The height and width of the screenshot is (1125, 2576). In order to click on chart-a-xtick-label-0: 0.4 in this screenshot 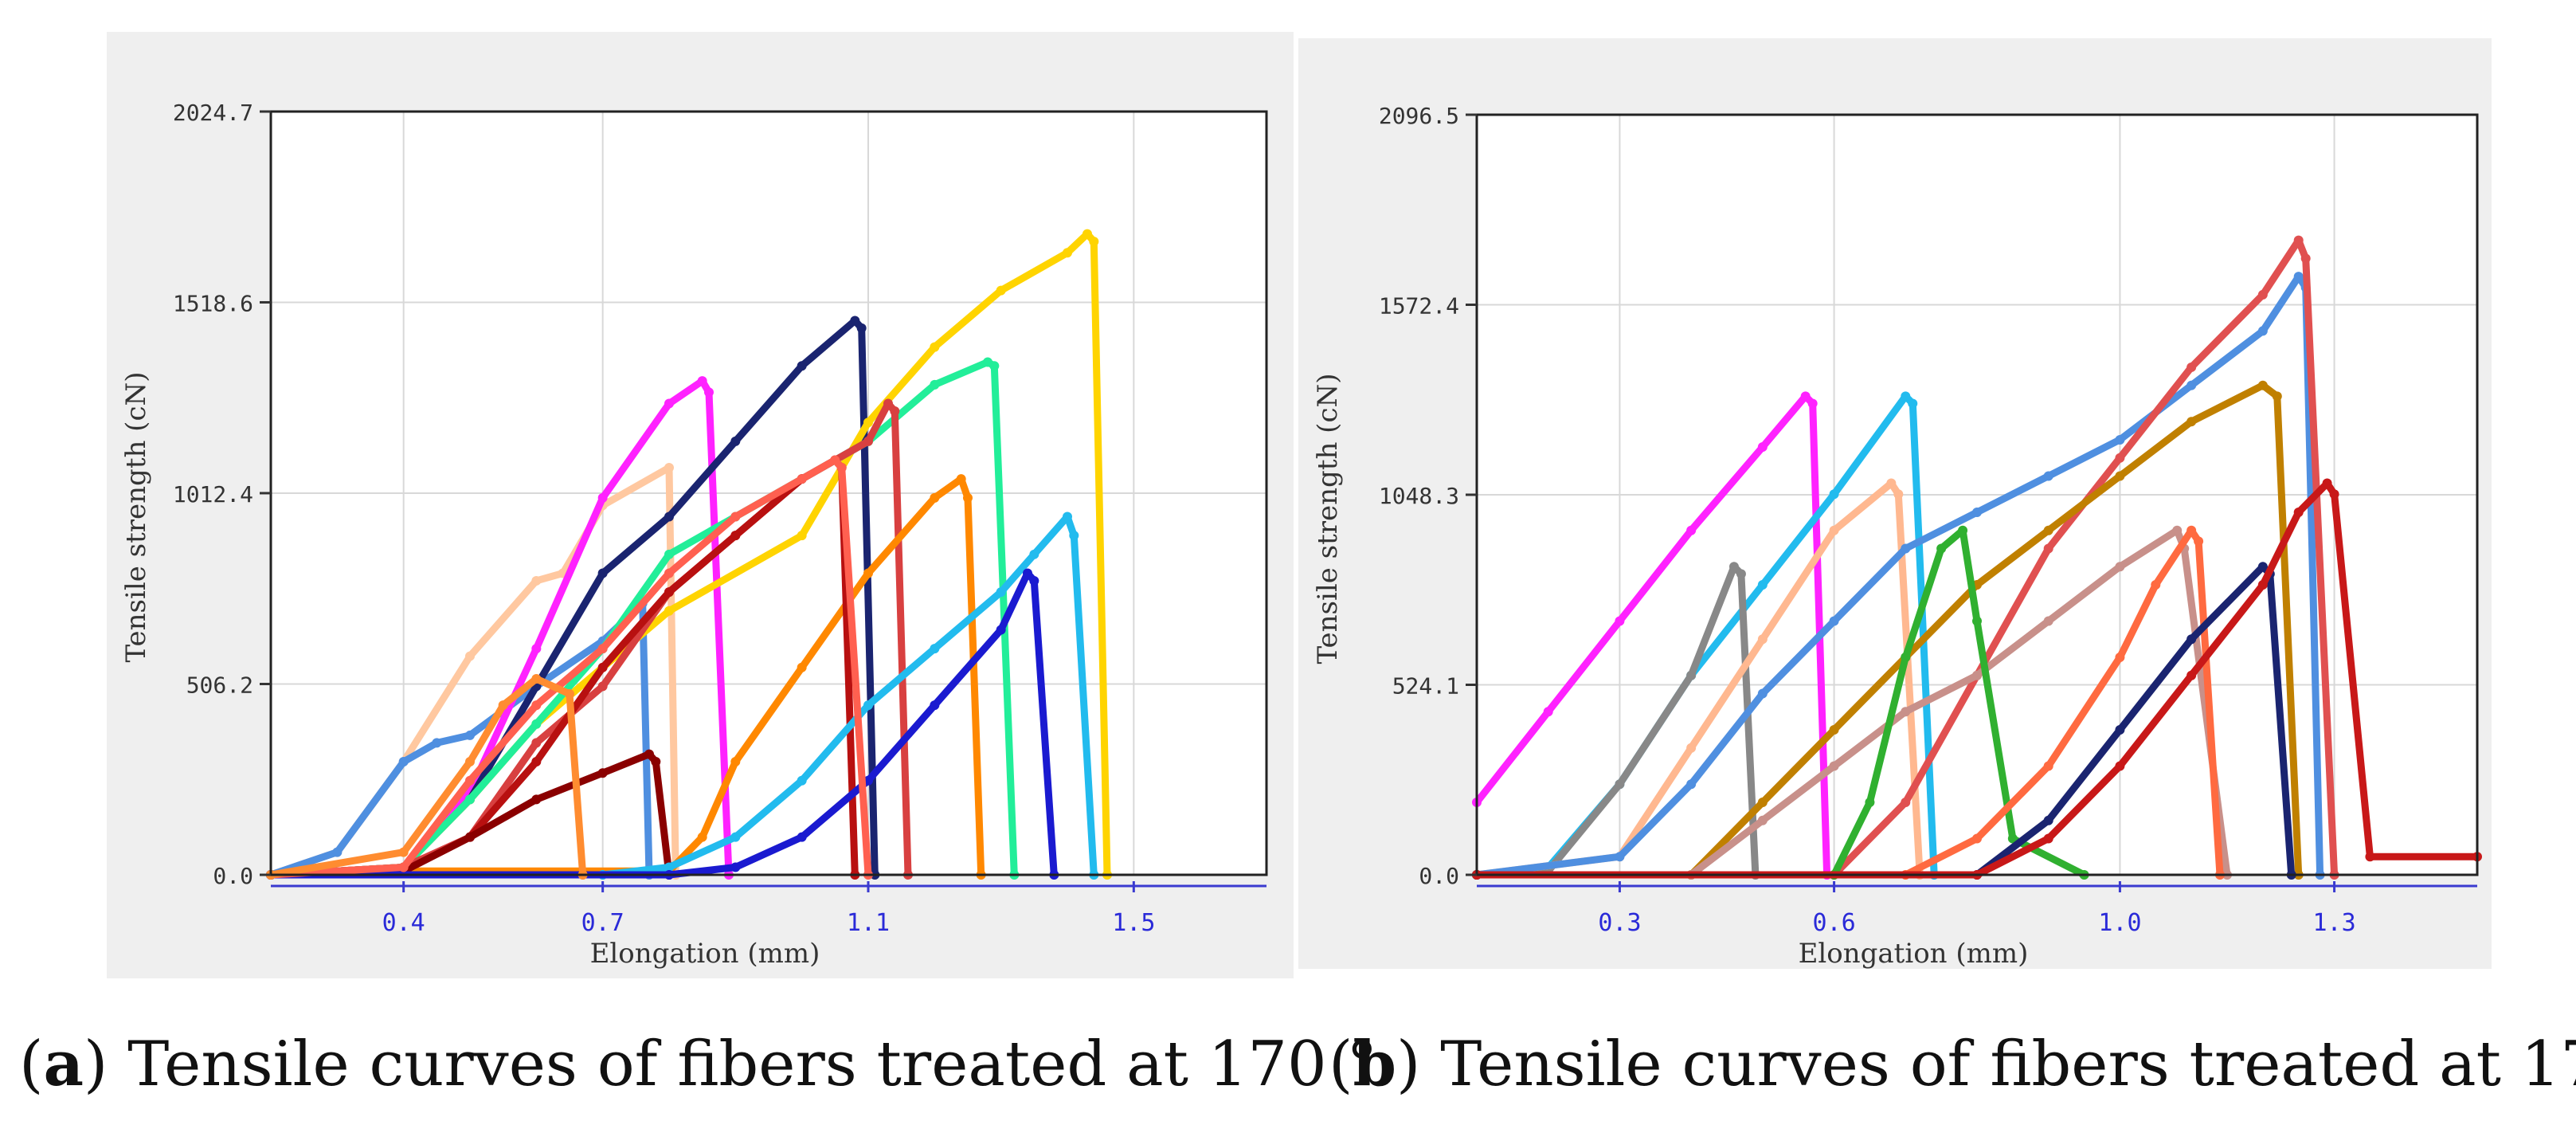, I will do `click(403, 923)`.